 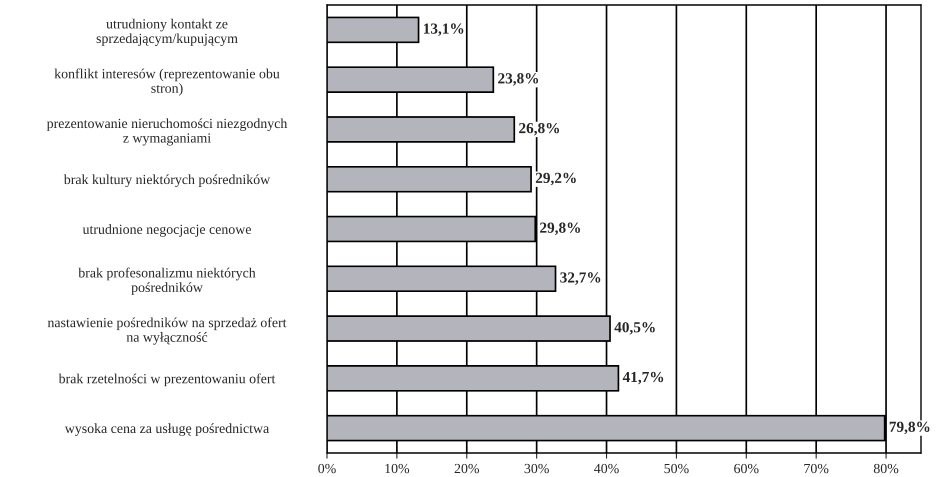 What do you see at coordinates (167, 132) in the screenshot?
I see `y-tick-label: prezentowanie nieruchomości niezgodnych z wymaganiami` at bounding box center [167, 132].